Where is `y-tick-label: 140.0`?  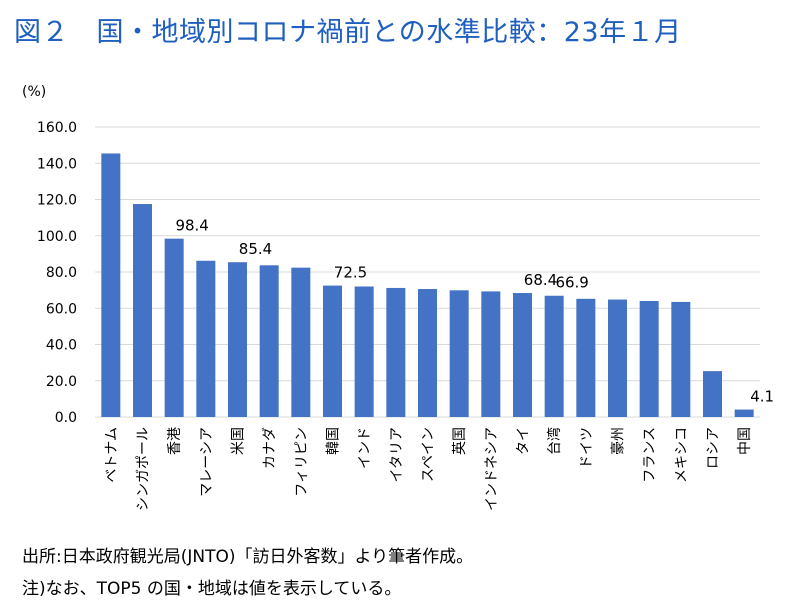
y-tick-label: 140.0 is located at coordinates (57, 164).